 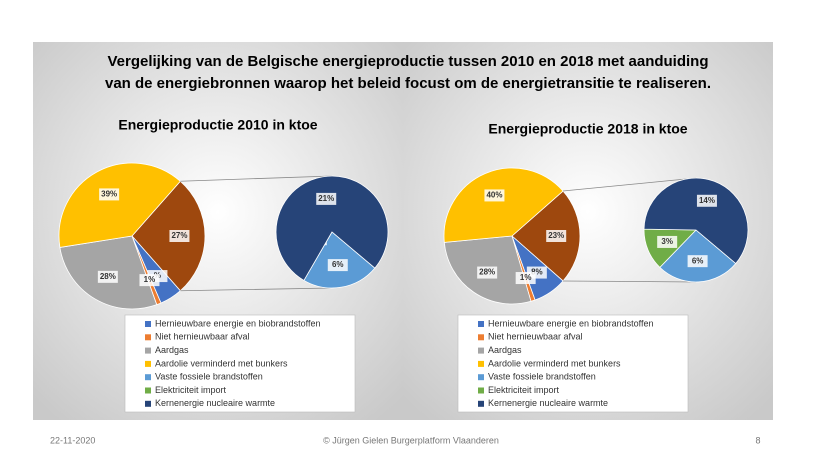 I want to click on data-label: 3%, so click(x=667, y=241).